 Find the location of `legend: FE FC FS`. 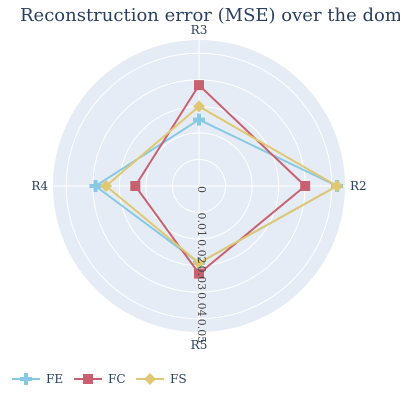

legend: FE FC FS is located at coordinates (99, 379).